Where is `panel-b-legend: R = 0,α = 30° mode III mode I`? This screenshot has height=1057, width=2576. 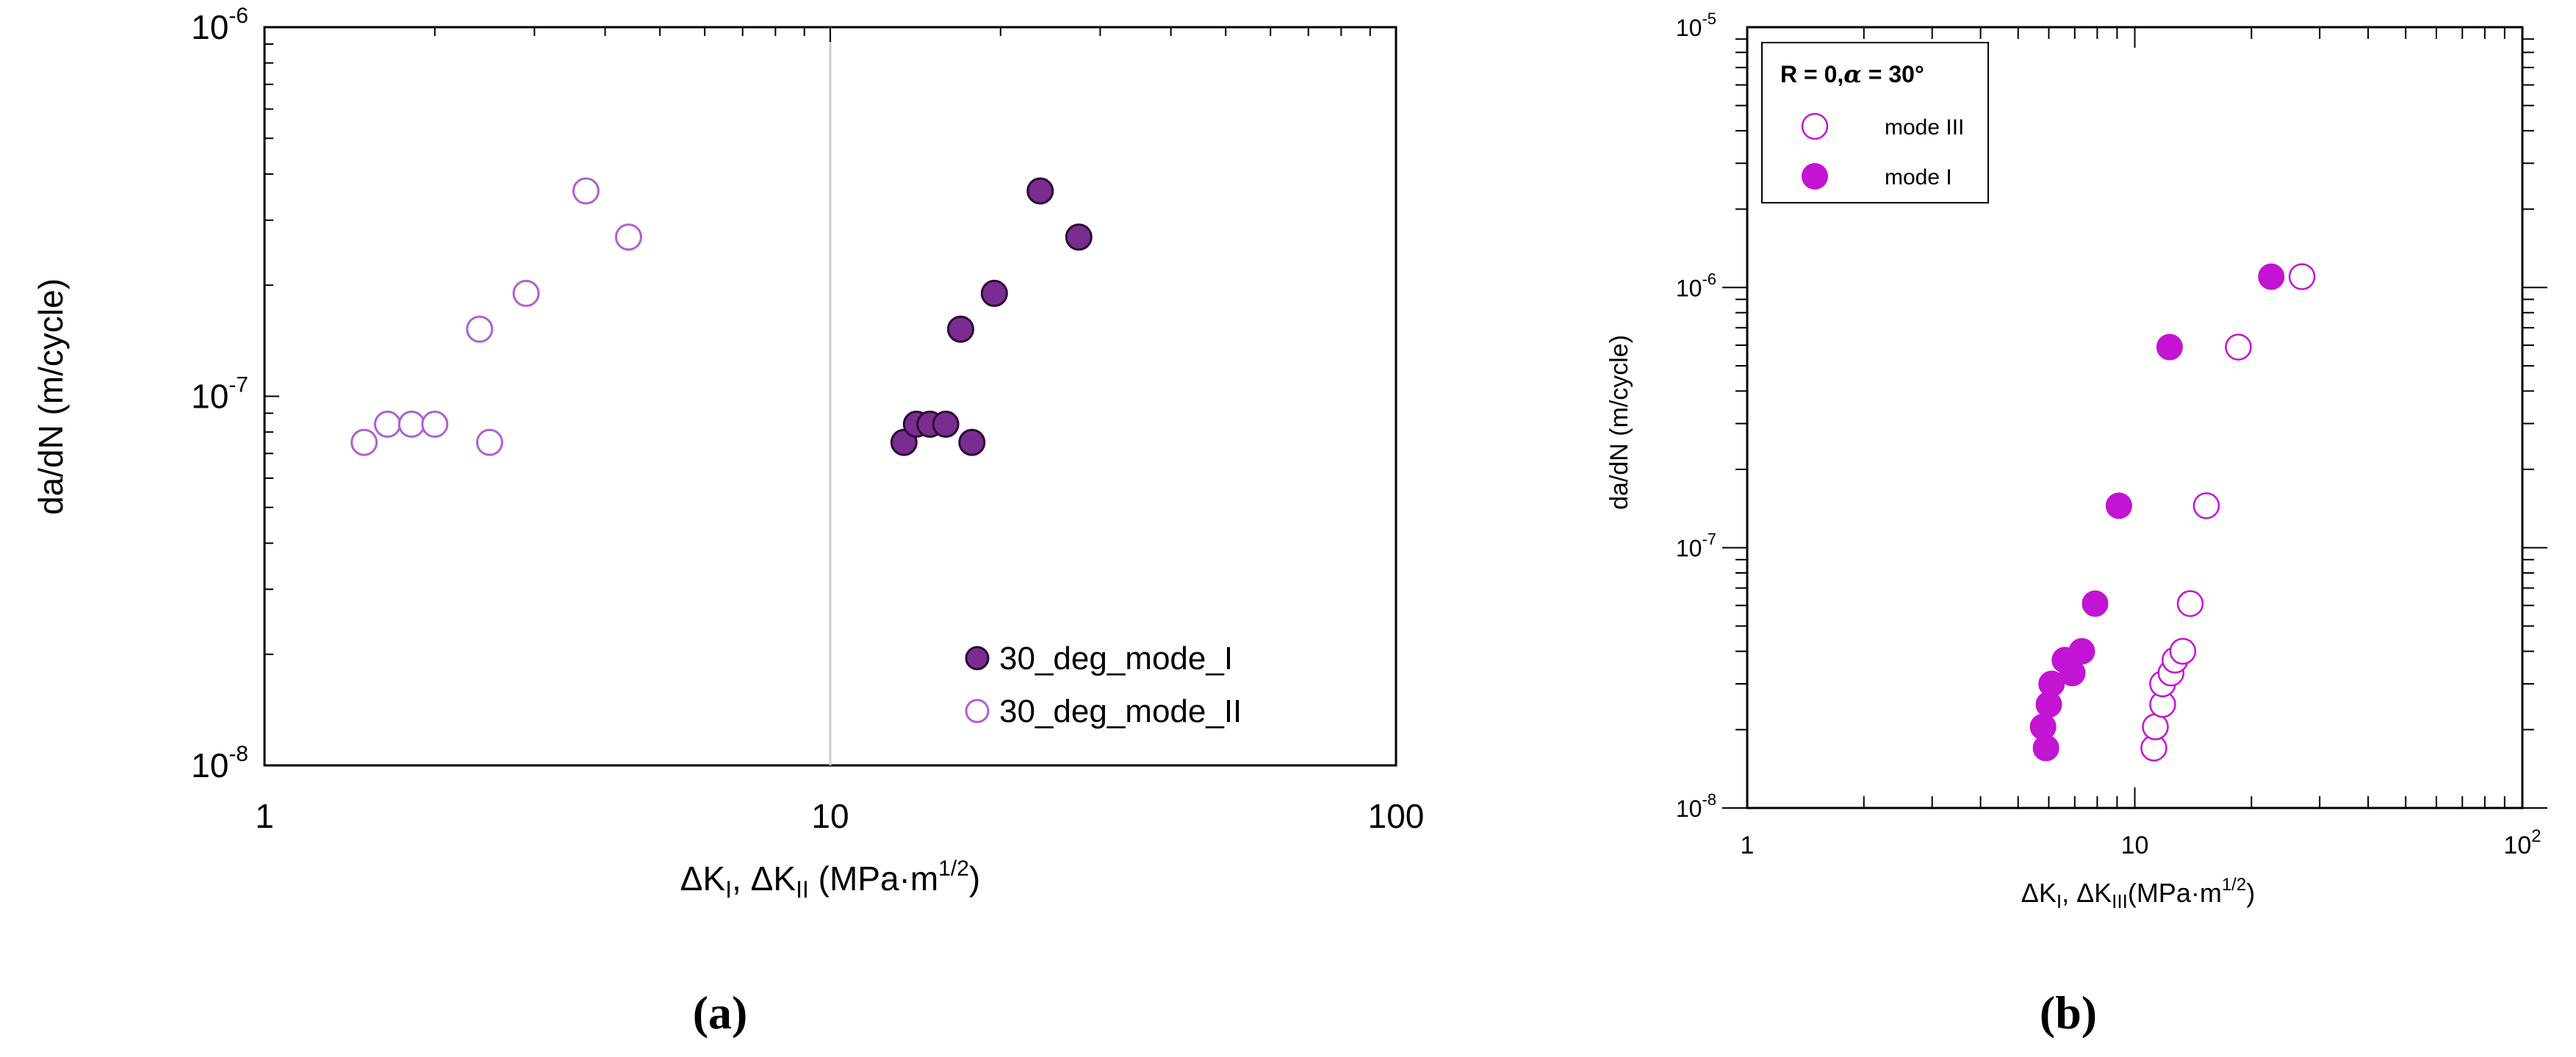 panel-b-legend: R = 0,α = 30° mode III mode I is located at coordinates (1875, 122).